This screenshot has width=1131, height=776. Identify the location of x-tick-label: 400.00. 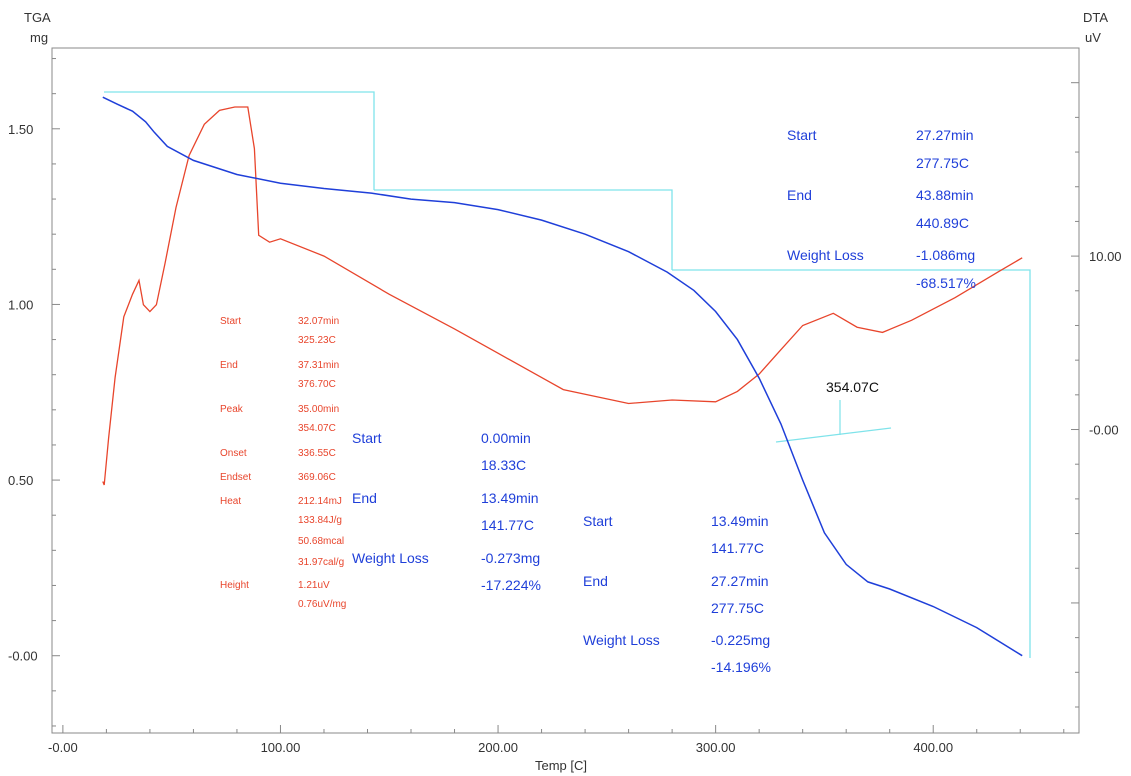
(933, 747).